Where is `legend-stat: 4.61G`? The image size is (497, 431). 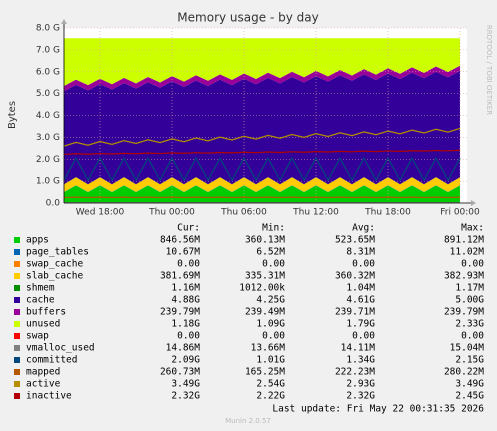
legend-stat: 4.61G is located at coordinates (360, 300).